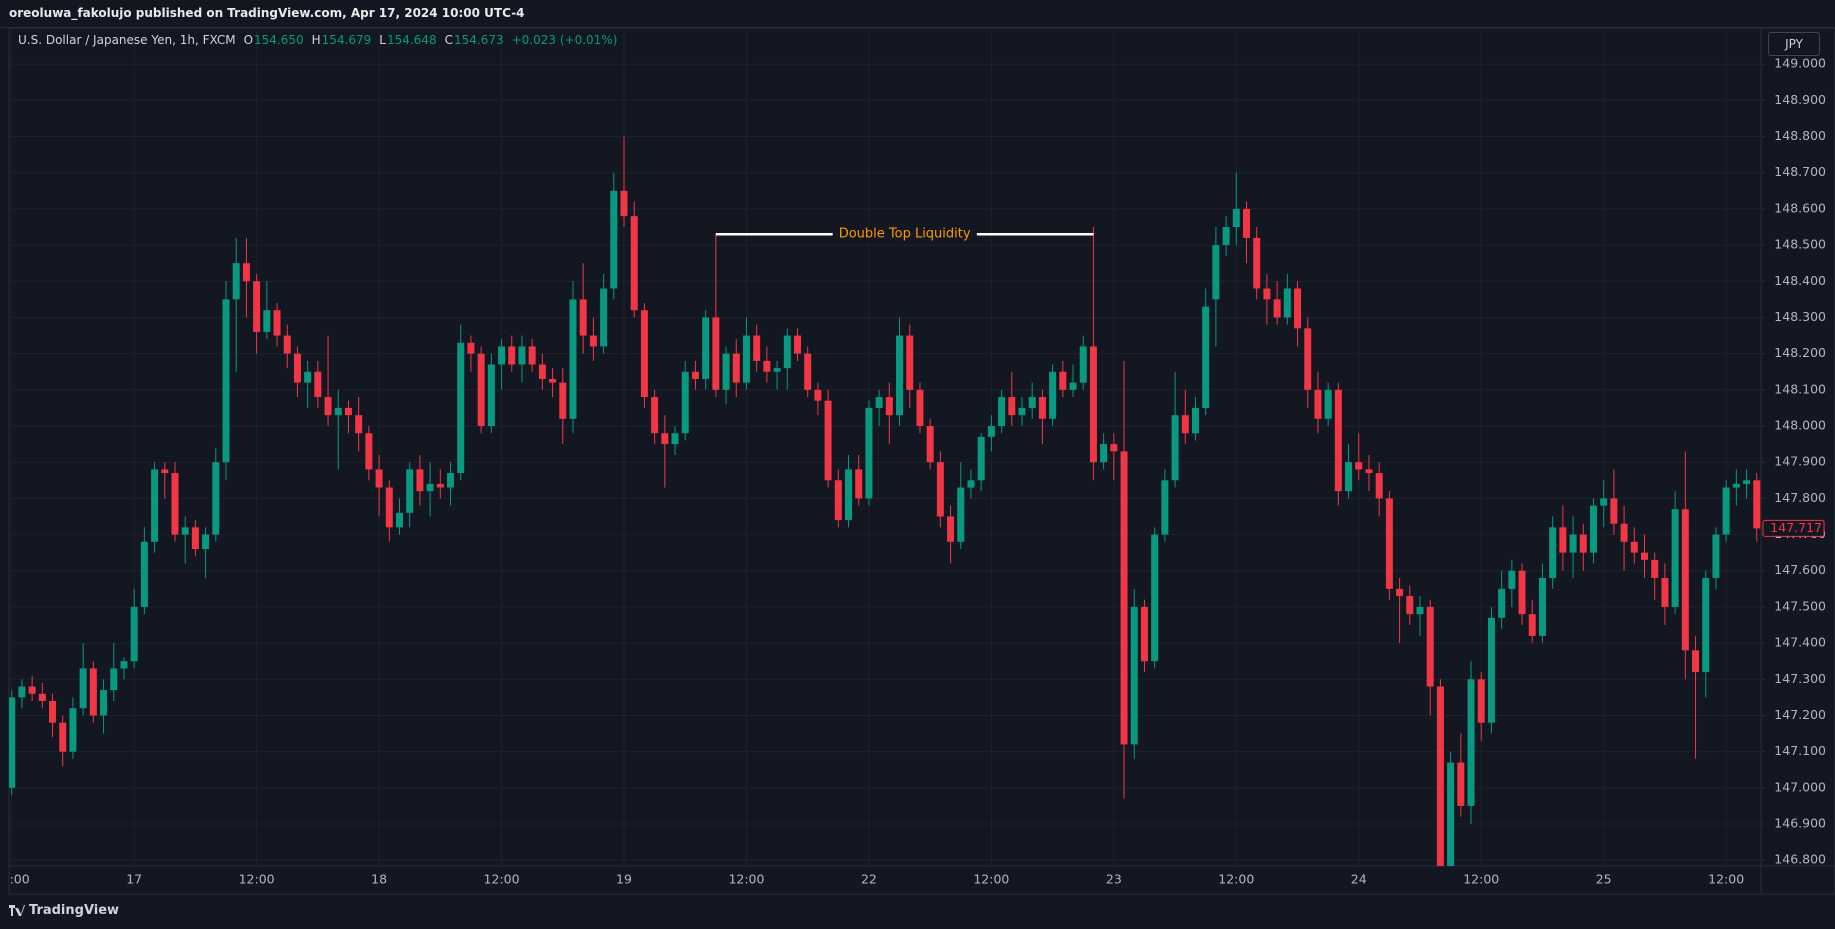  I want to click on y-tick-label: 147.600, so click(1800, 569).